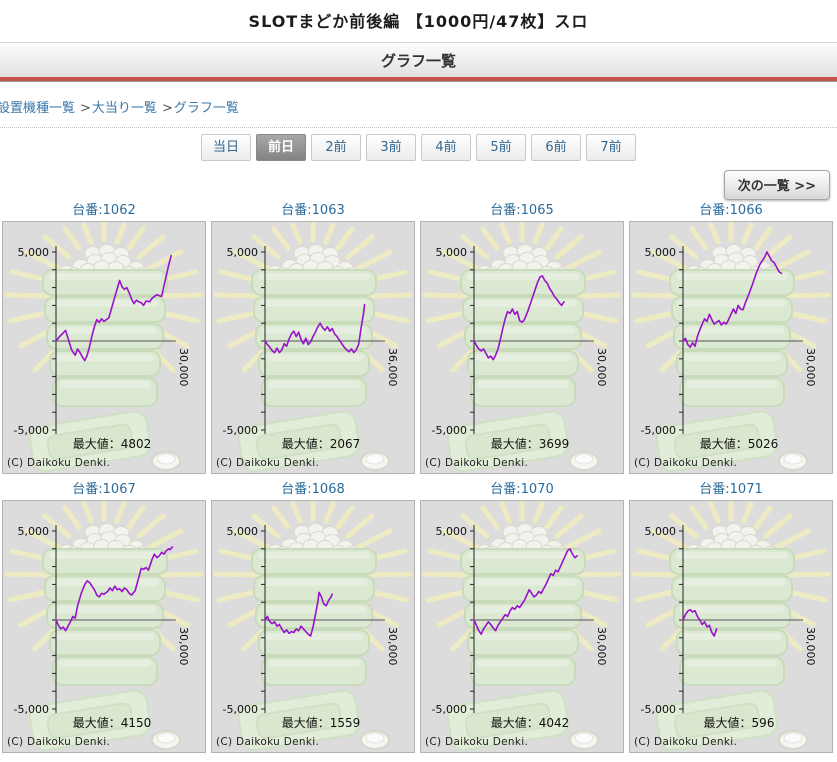 The width and height of the screenshot is (837, 762). What do you see at coordinates (530, 723) in the screenshot?
I see `max-value-label: 最大値：4042` at bounding box center [530, 723].